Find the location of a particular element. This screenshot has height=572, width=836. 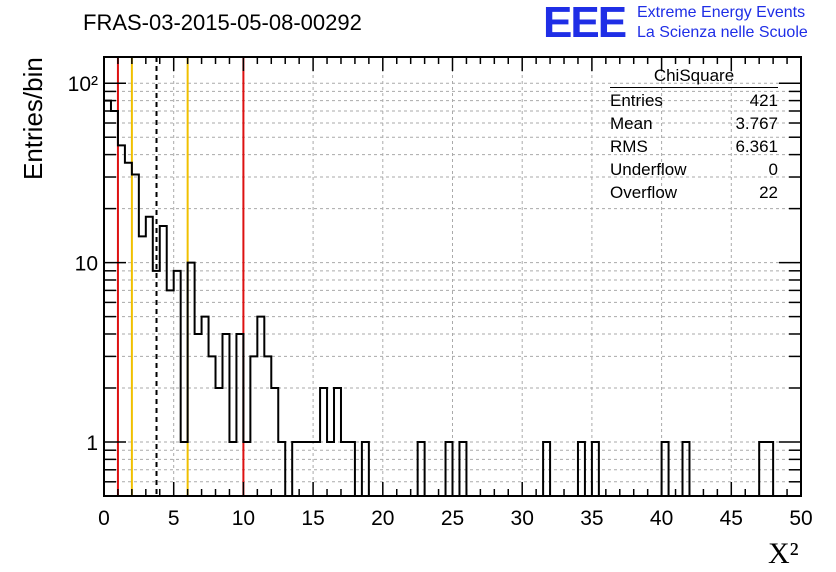

stats-value: 22 is located at coordinates (768, 192).